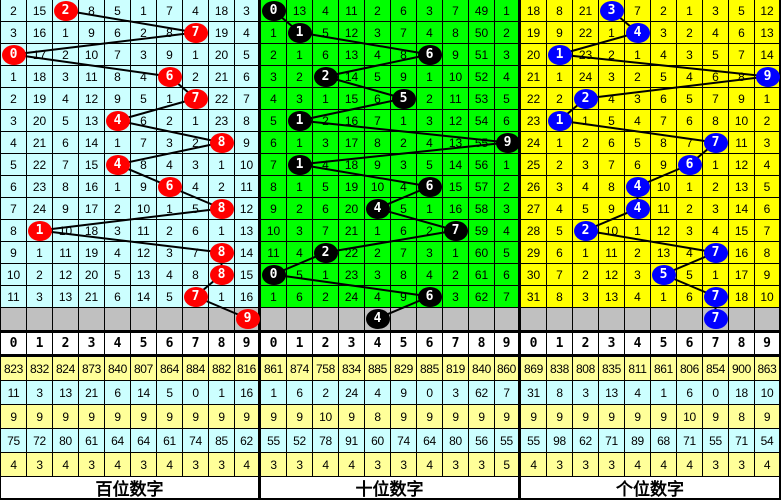 Image resolution: width=781 pixels, height=500 pixels. I want to click on digit-header: 0, so click(533, 343).